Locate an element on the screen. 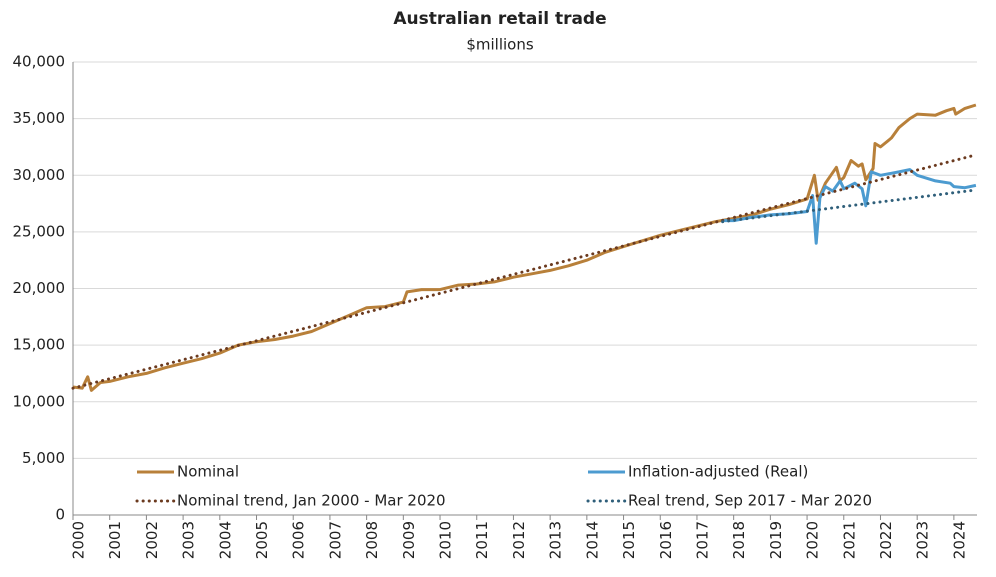 The width and height of the screenshot is (996, 577). x-tick-label: 2008 is located at coordinates (372, 540).